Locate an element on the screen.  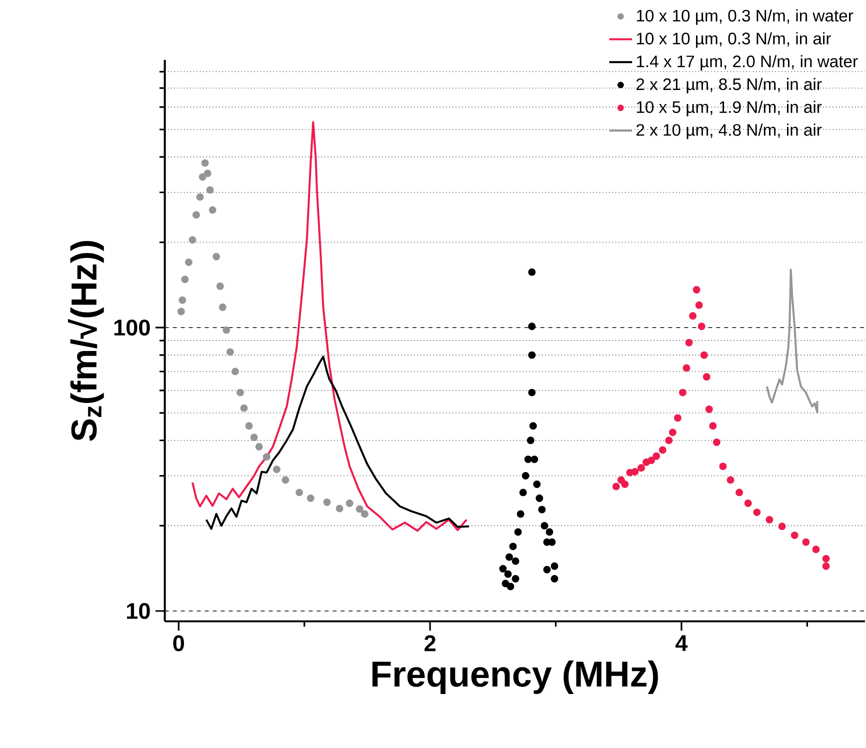
legend-label: 2 x 21 µm, 8.5 N/m, in air is located at coordinates (729, 86).